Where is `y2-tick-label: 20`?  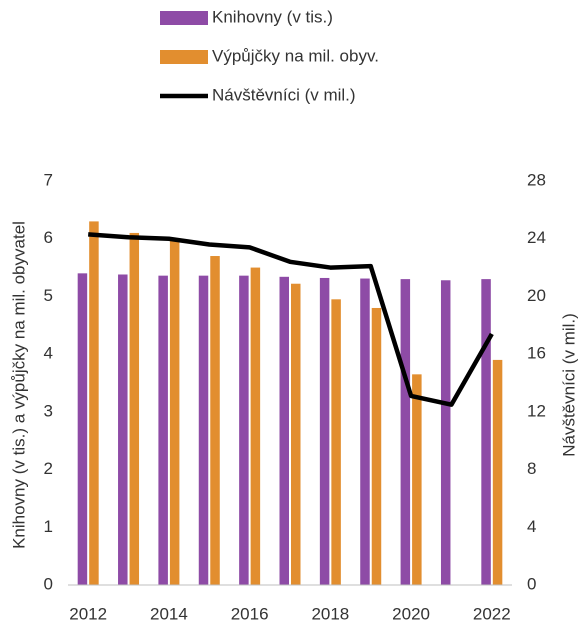 y2-tick-label: 20 is located at coordinates (536, 295).